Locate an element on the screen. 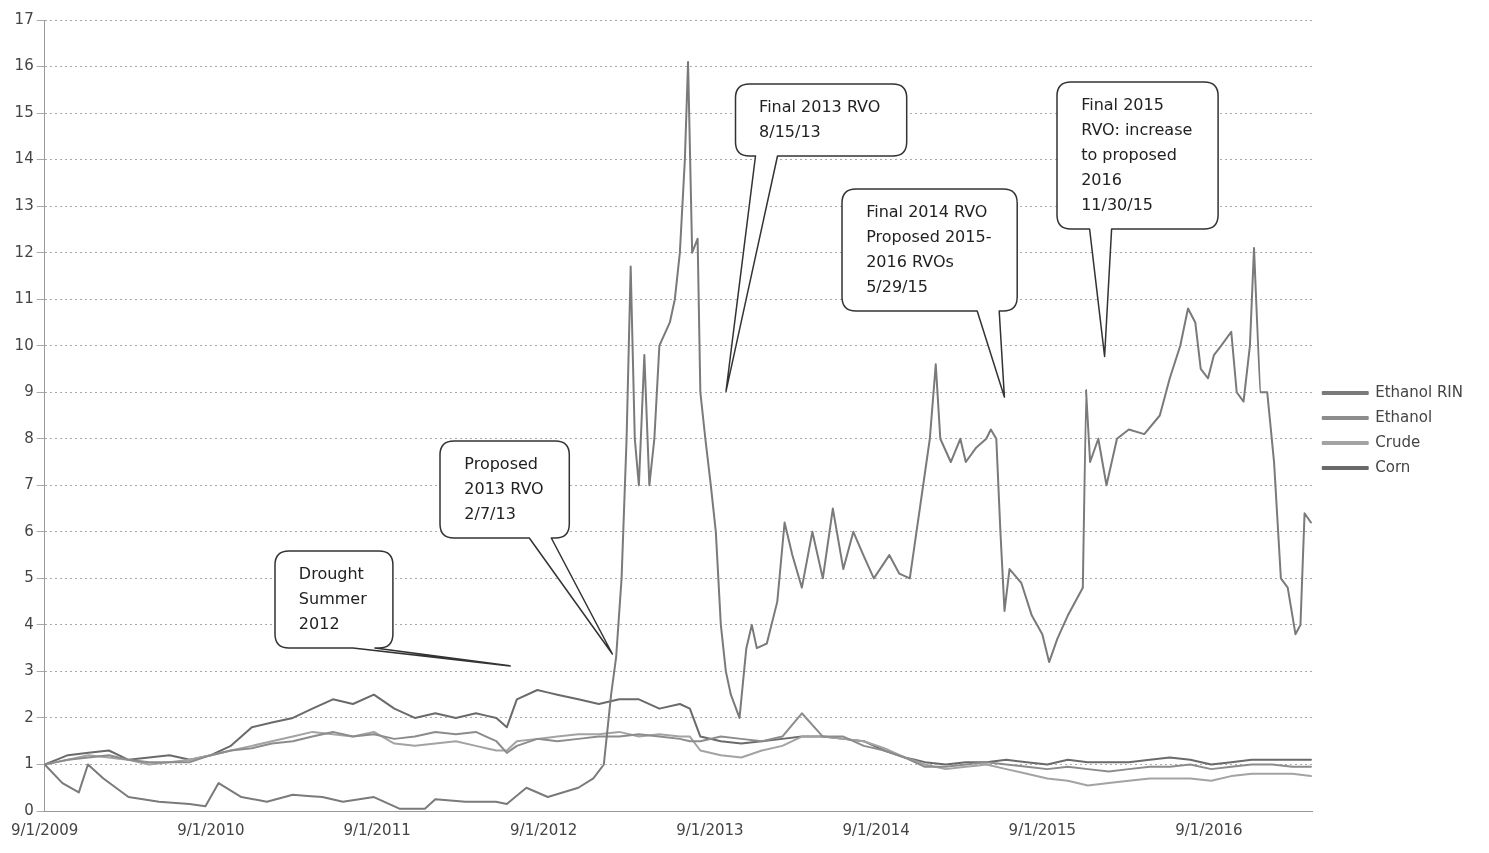 This screenshot has height=853, width=1489. y-tick-label: 17 is located at coordinates (24, 18).